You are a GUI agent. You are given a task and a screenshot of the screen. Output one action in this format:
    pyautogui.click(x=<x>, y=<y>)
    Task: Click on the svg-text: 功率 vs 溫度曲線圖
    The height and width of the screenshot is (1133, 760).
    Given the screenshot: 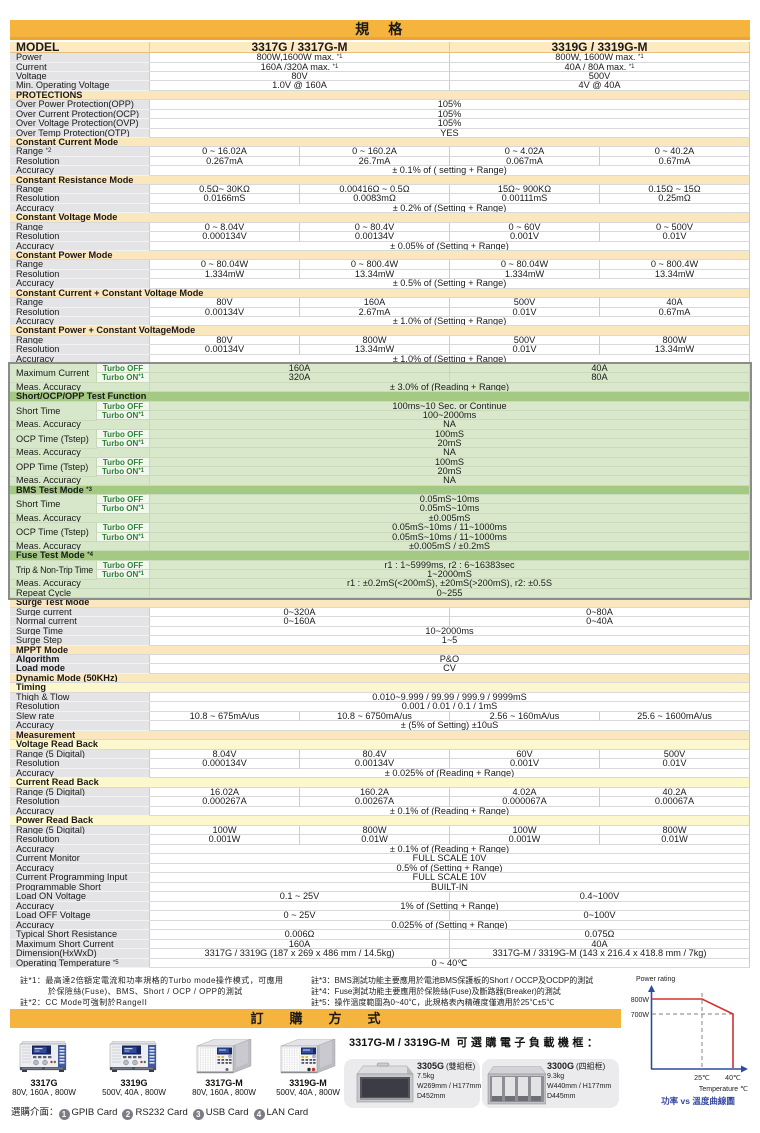 What is the action you would take?
    pyautogui.click(x=698, y=1101)
    